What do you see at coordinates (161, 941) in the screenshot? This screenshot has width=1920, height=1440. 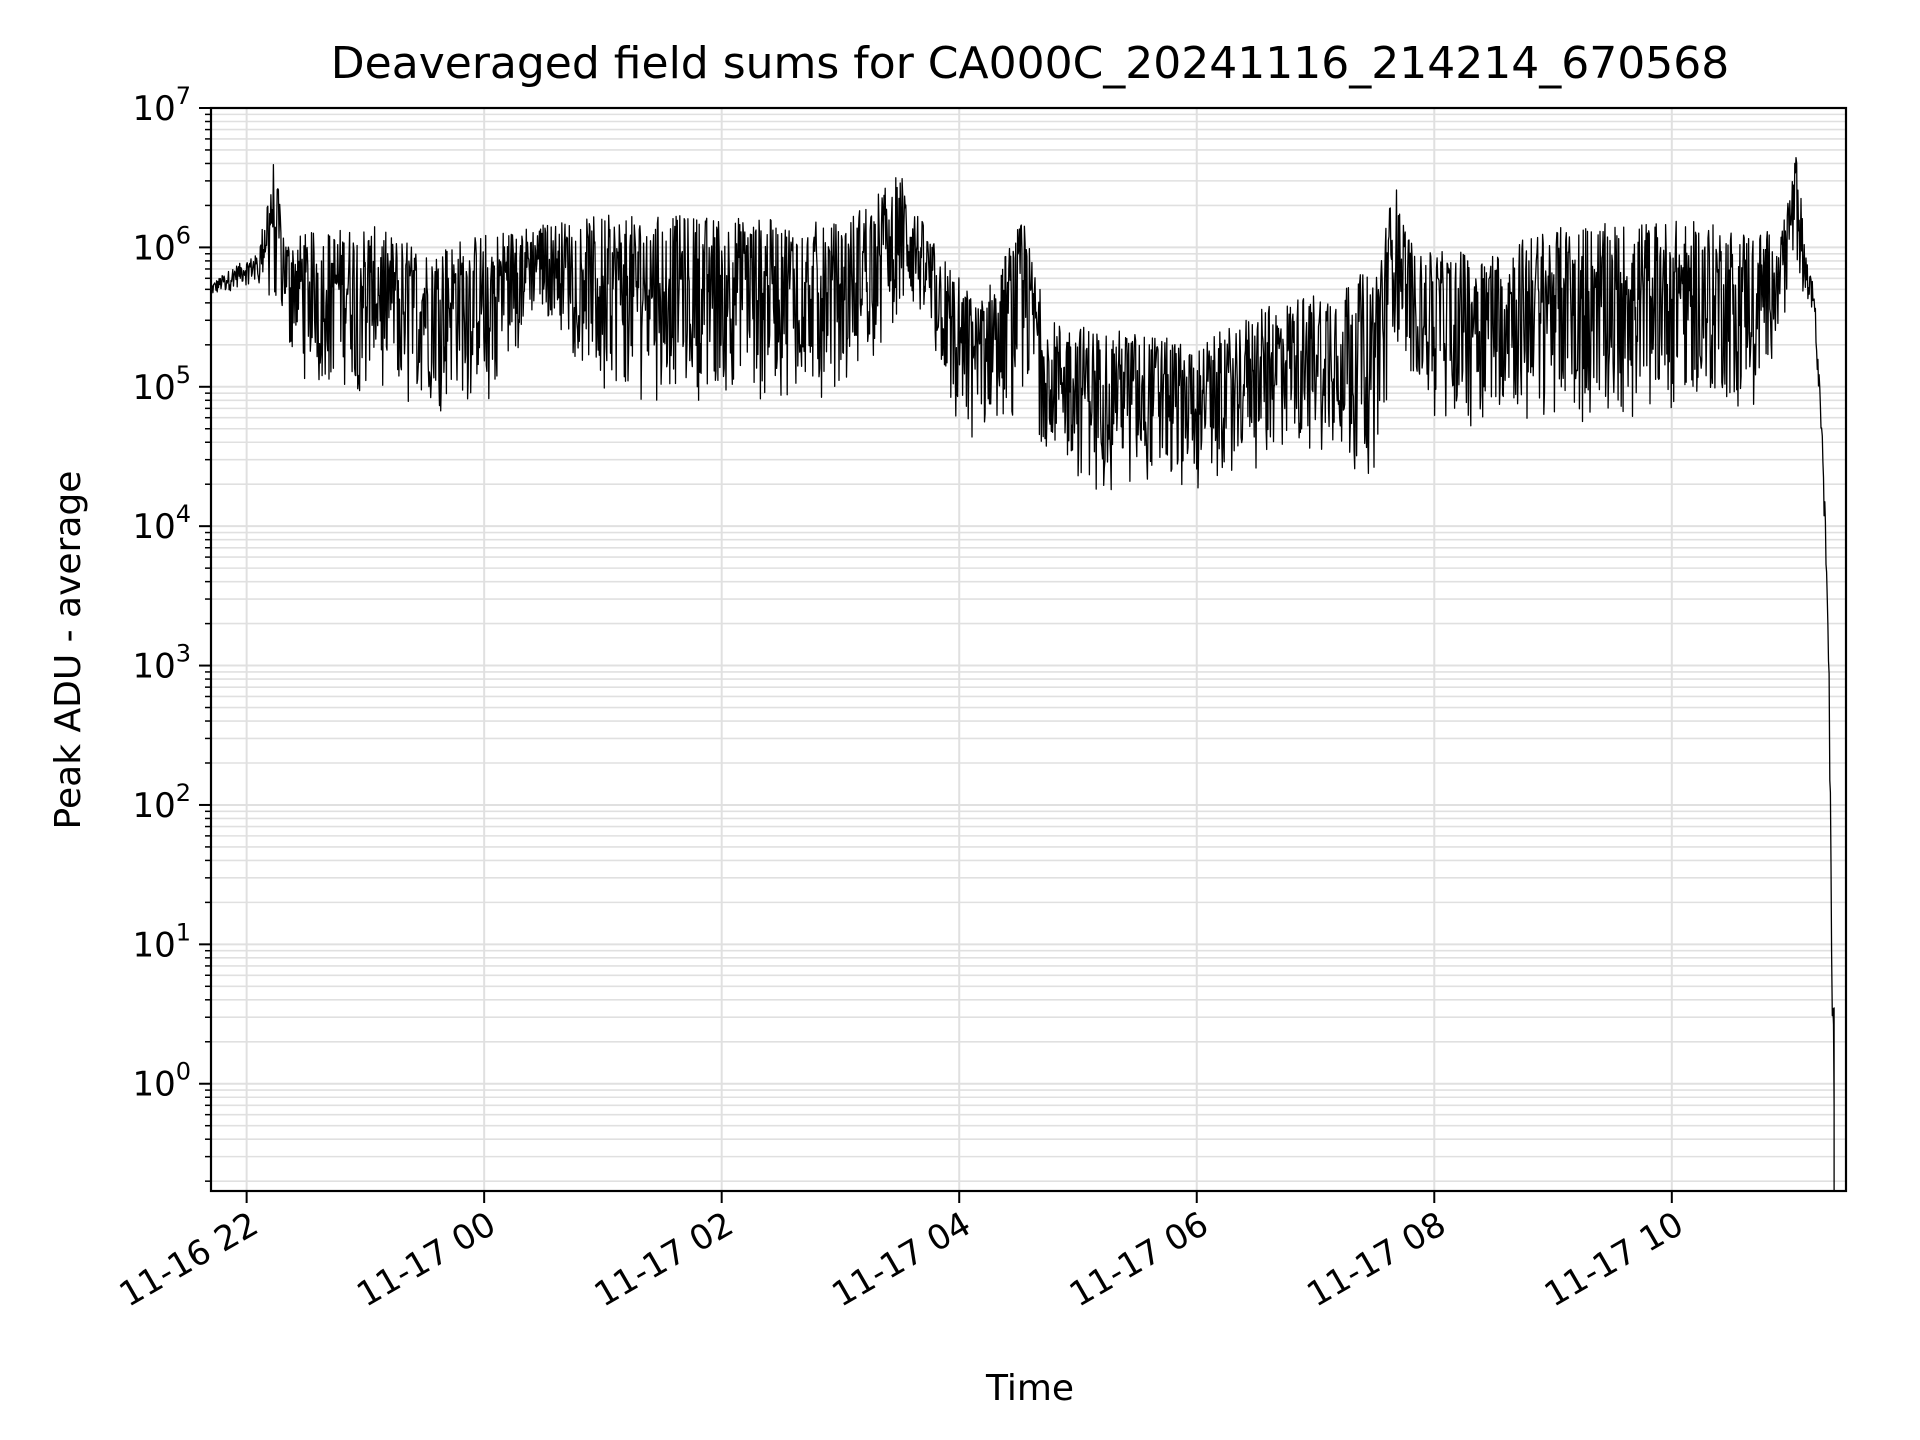 I see `y-tick-label: 10¹` at bounding box center [161, 941].